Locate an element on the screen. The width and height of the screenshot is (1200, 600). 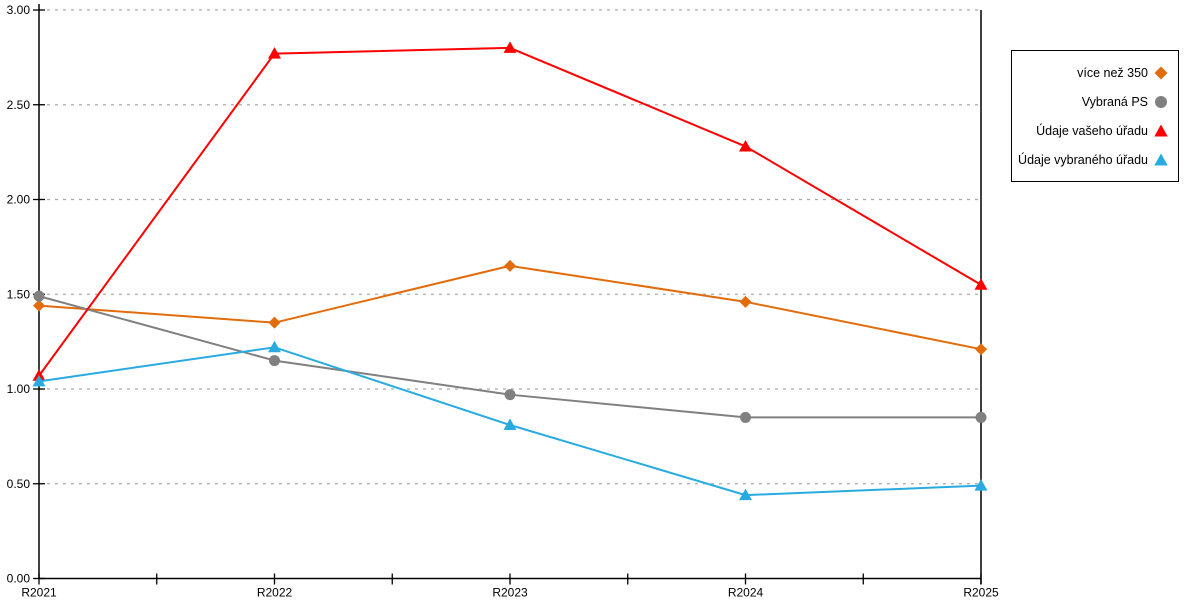
x-axis-tick-label: R2024 is located at coordinates (746, 593).